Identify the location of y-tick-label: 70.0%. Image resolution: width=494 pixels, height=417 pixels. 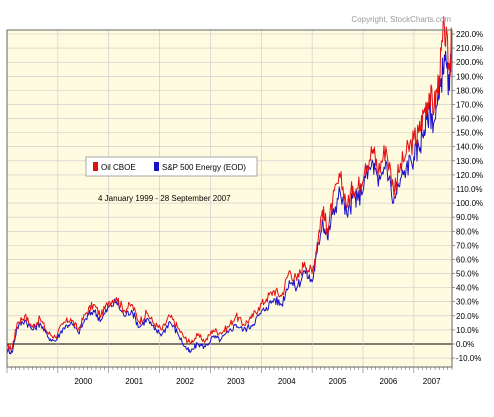
(467, 245).